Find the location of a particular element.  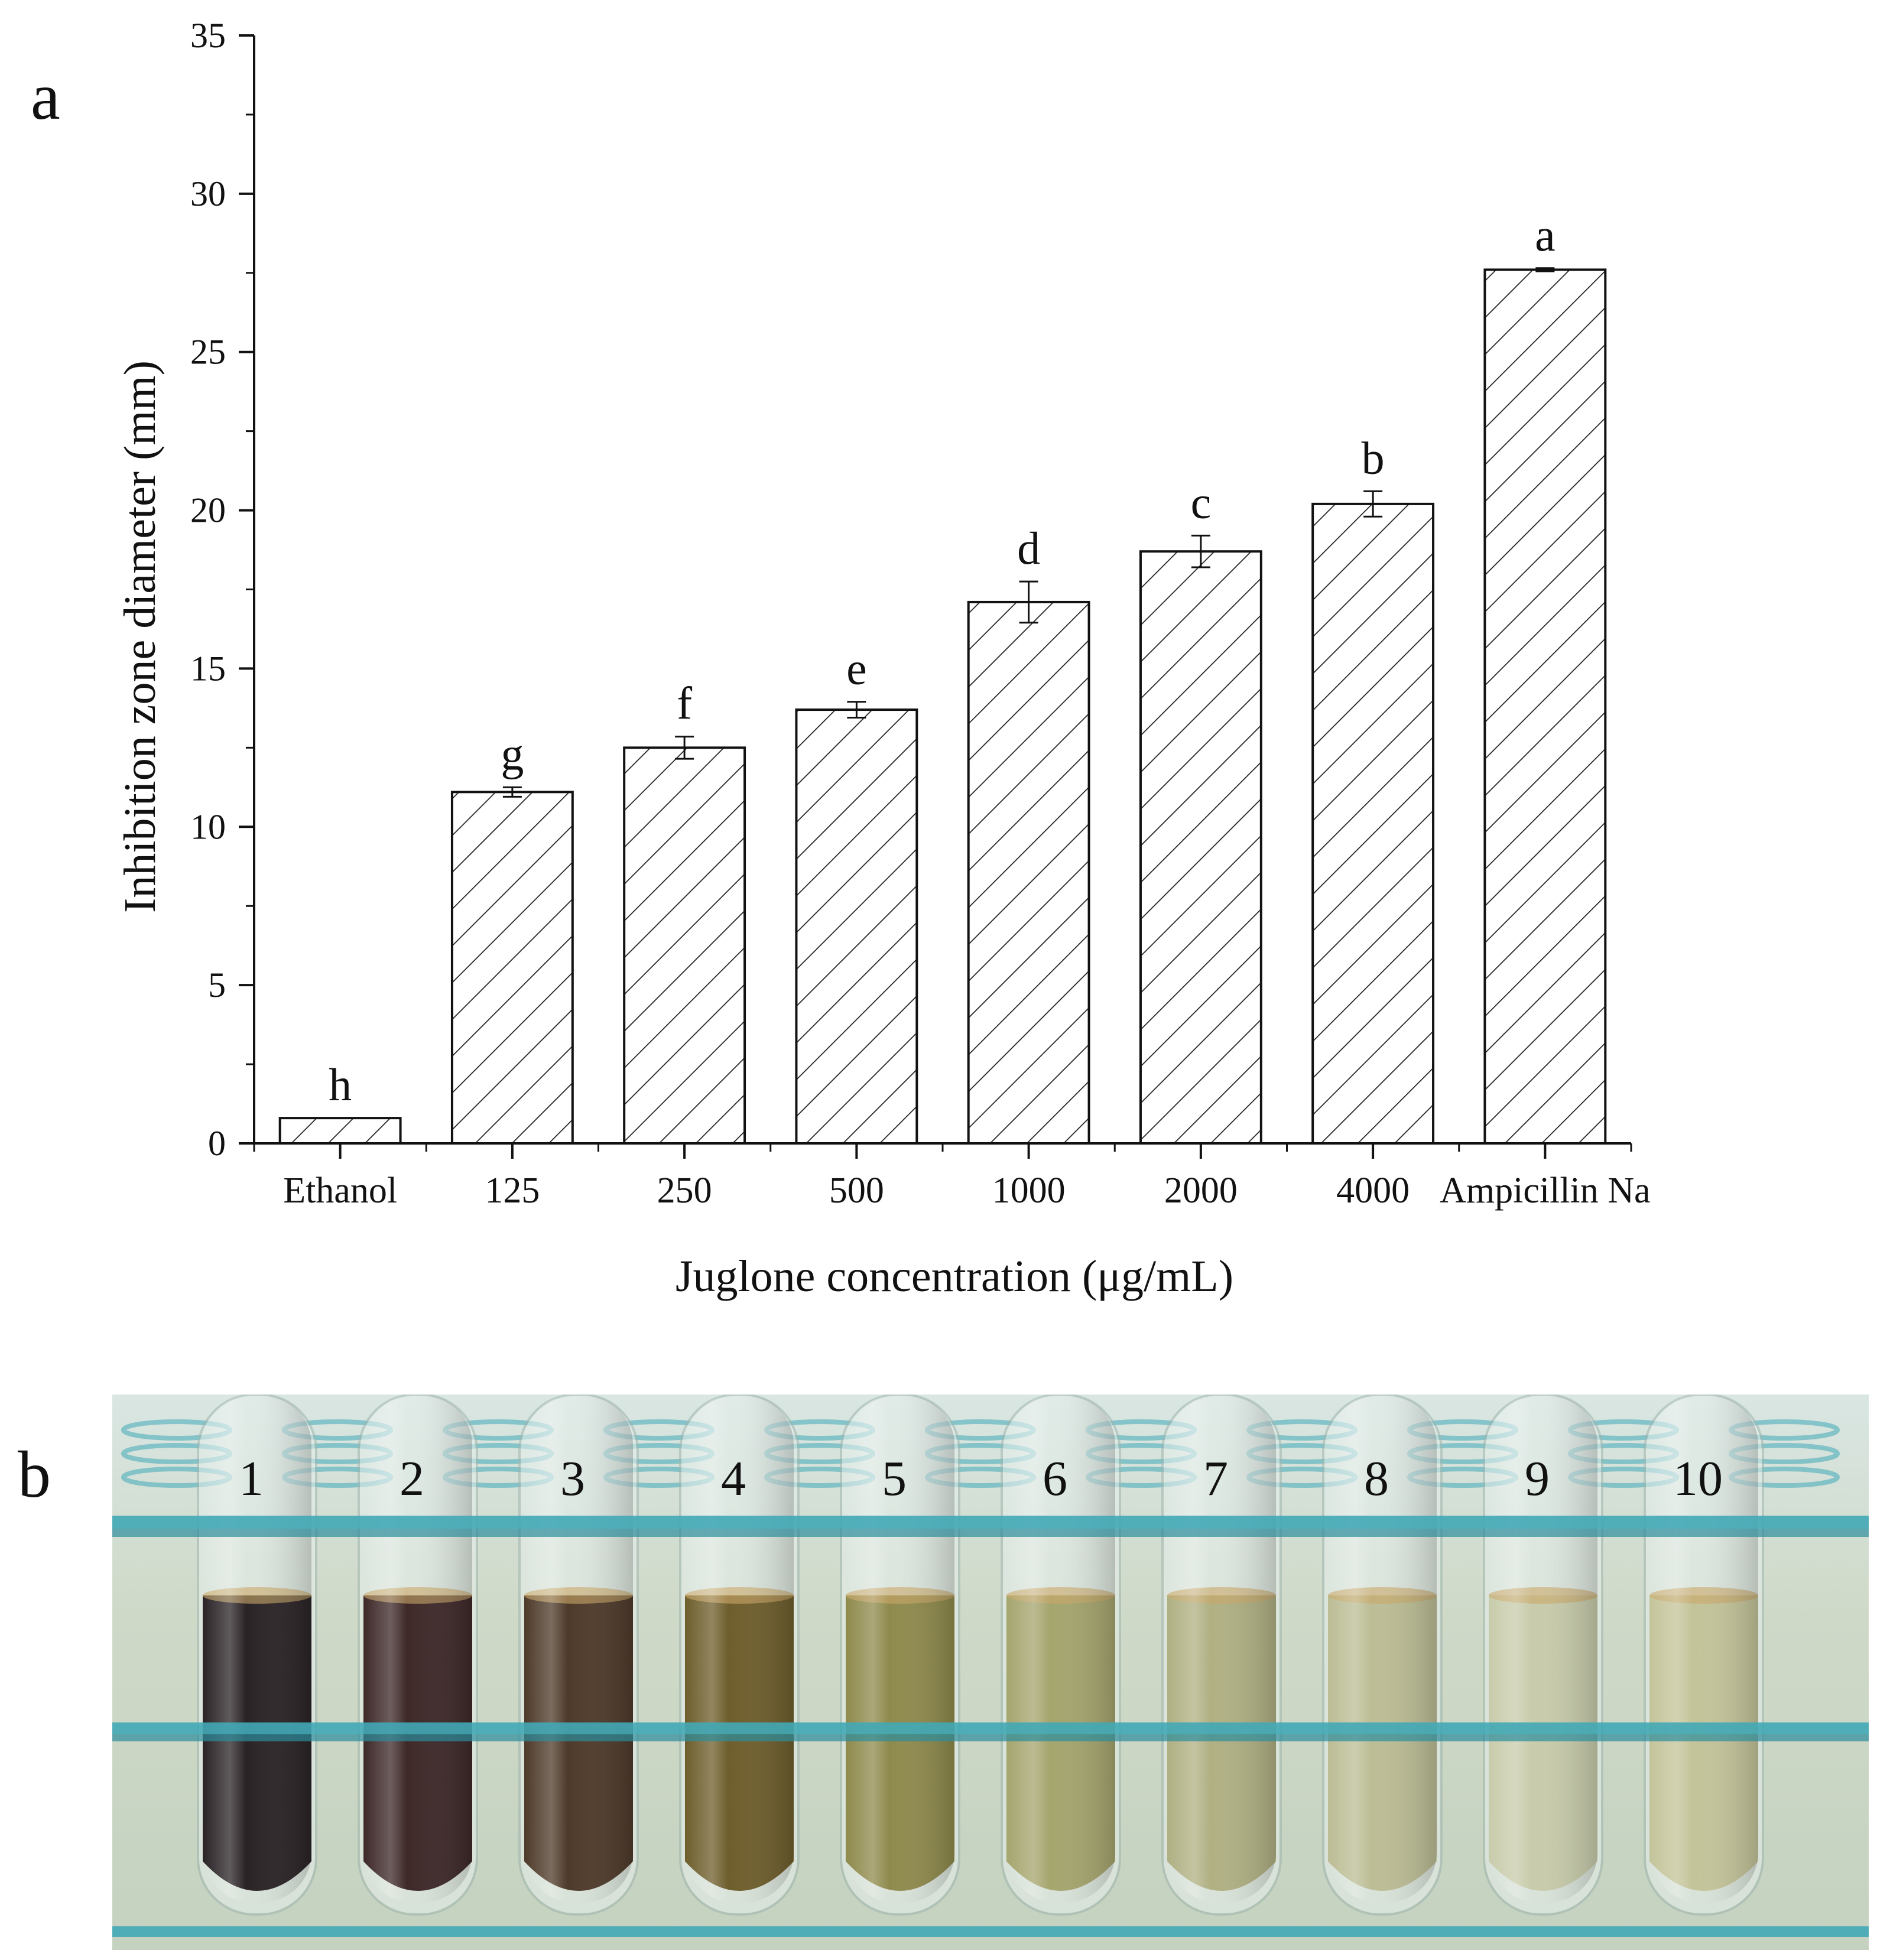

rack-middle-plate is located at coordinates (991, 1728).